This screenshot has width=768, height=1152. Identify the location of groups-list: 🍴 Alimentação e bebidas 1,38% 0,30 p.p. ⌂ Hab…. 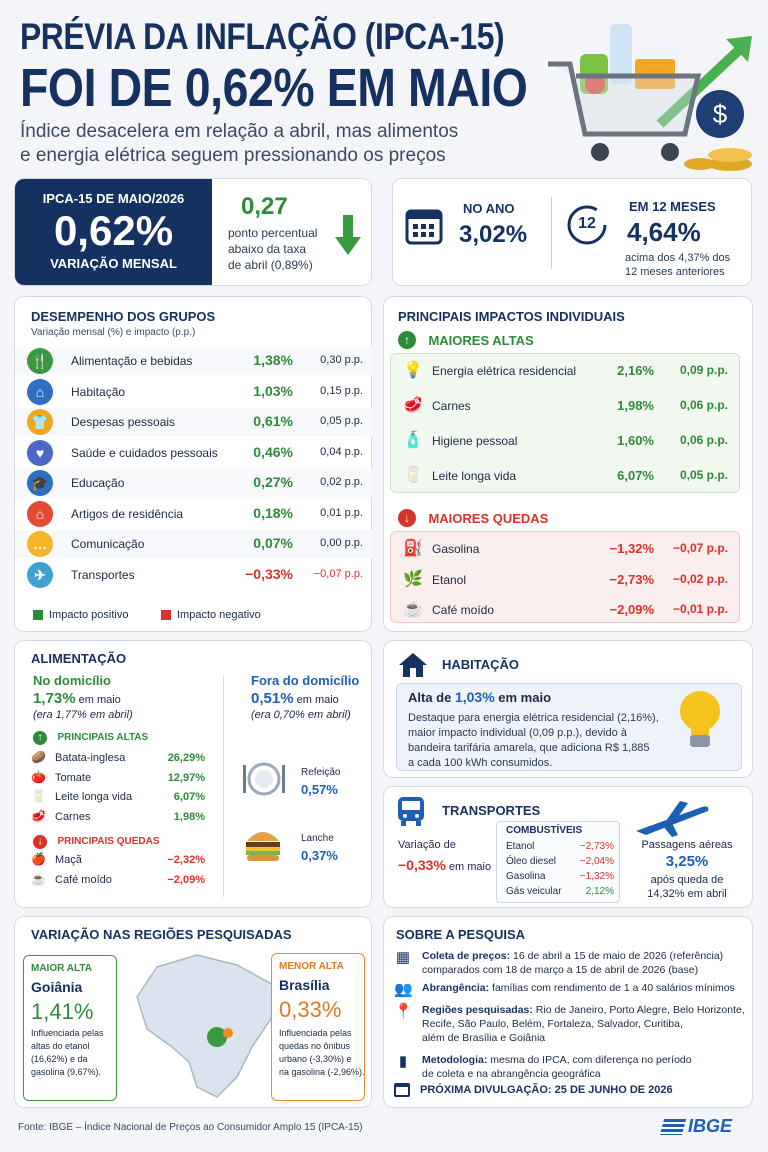
(194, 472).